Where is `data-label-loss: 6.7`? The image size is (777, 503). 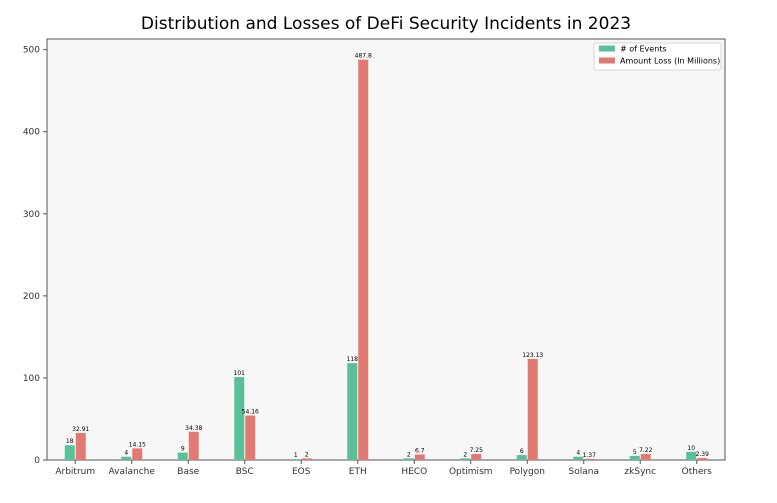
data-label-loss: 6.7 is located at coordinates (420, 451).